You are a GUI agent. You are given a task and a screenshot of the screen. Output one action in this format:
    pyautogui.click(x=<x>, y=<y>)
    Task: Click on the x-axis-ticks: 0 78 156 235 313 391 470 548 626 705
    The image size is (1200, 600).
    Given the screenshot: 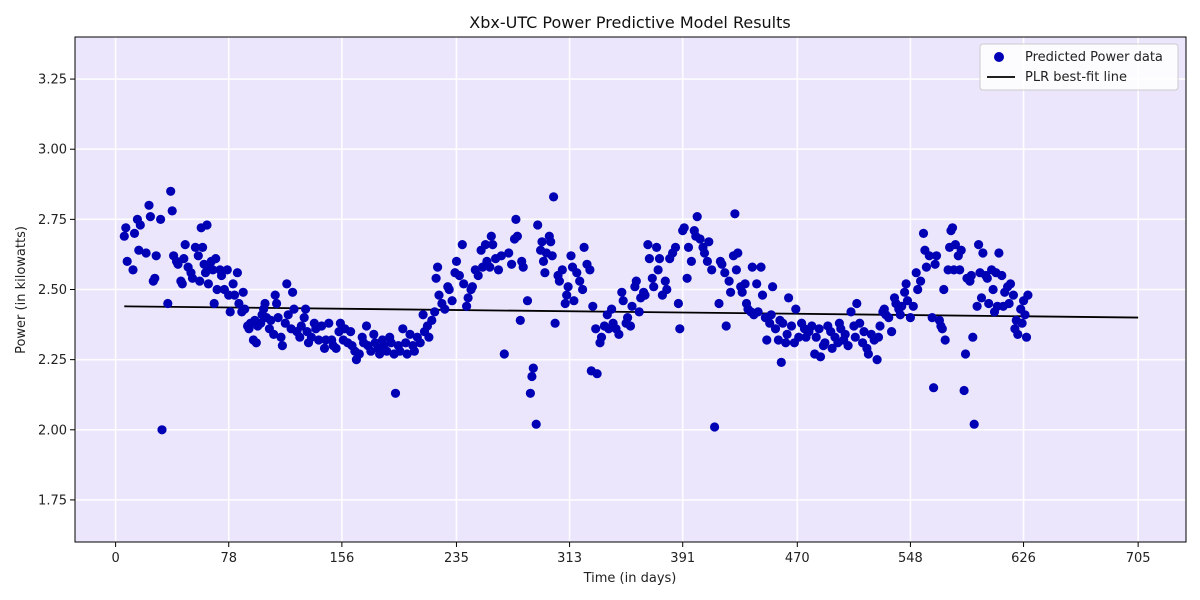 What is the action you would take?
    pyautogui.click(x=631, y=554)
    